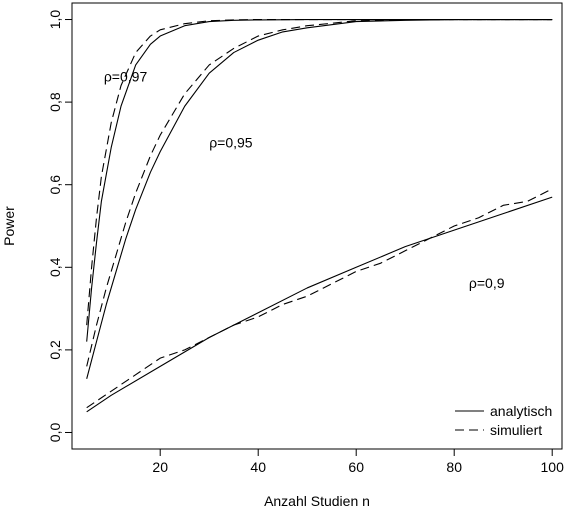  I want to click on rho-annotation: ρ=0,9, so click(487, 283).